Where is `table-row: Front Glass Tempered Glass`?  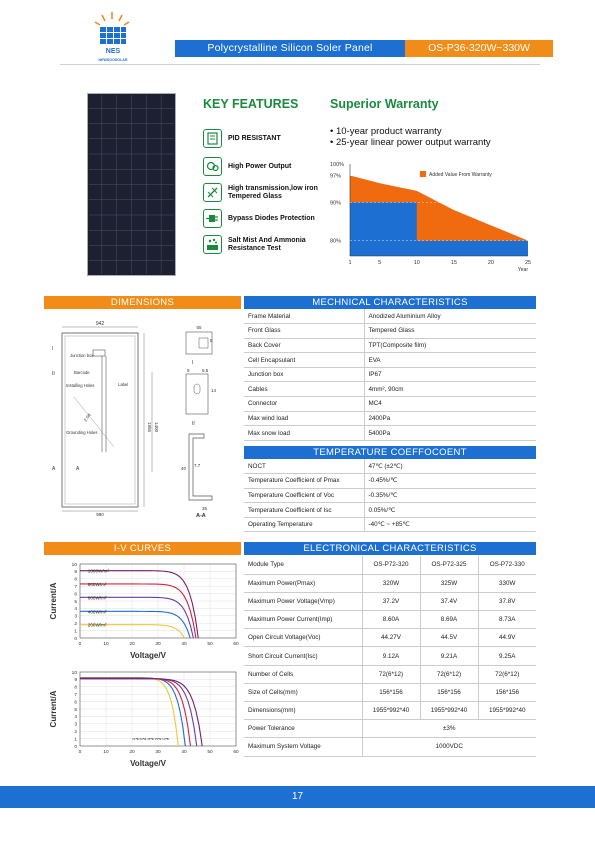
table-row: Front Glass Tempered Glass is located at coordinates (390, 331).